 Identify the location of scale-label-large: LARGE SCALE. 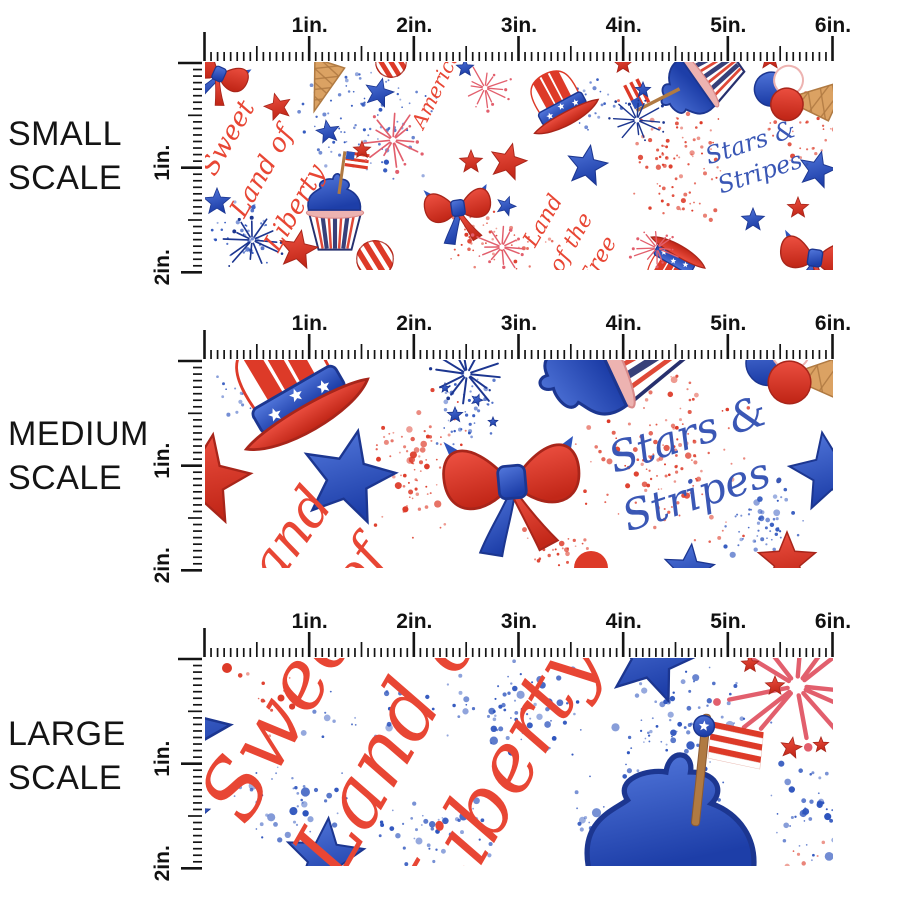
(67, 756).